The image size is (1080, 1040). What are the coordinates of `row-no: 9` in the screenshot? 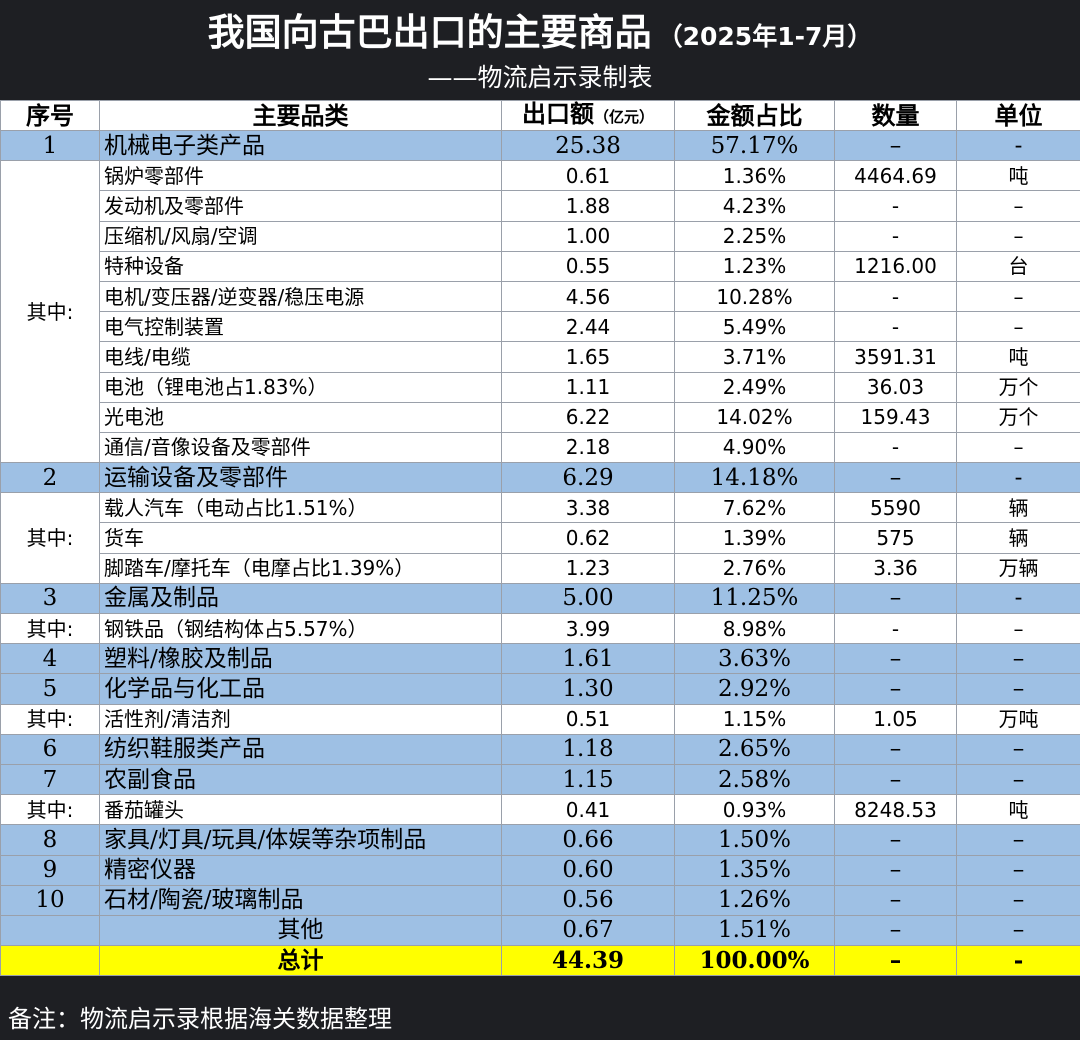 It's located at (50, 870).